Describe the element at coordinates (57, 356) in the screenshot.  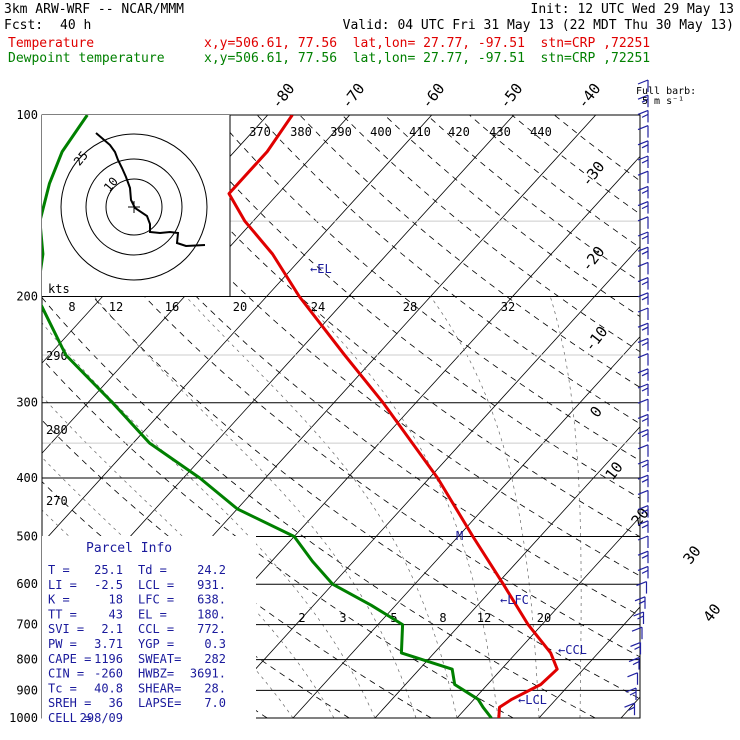
I see `dry-adiabat-label: 290` at that location.